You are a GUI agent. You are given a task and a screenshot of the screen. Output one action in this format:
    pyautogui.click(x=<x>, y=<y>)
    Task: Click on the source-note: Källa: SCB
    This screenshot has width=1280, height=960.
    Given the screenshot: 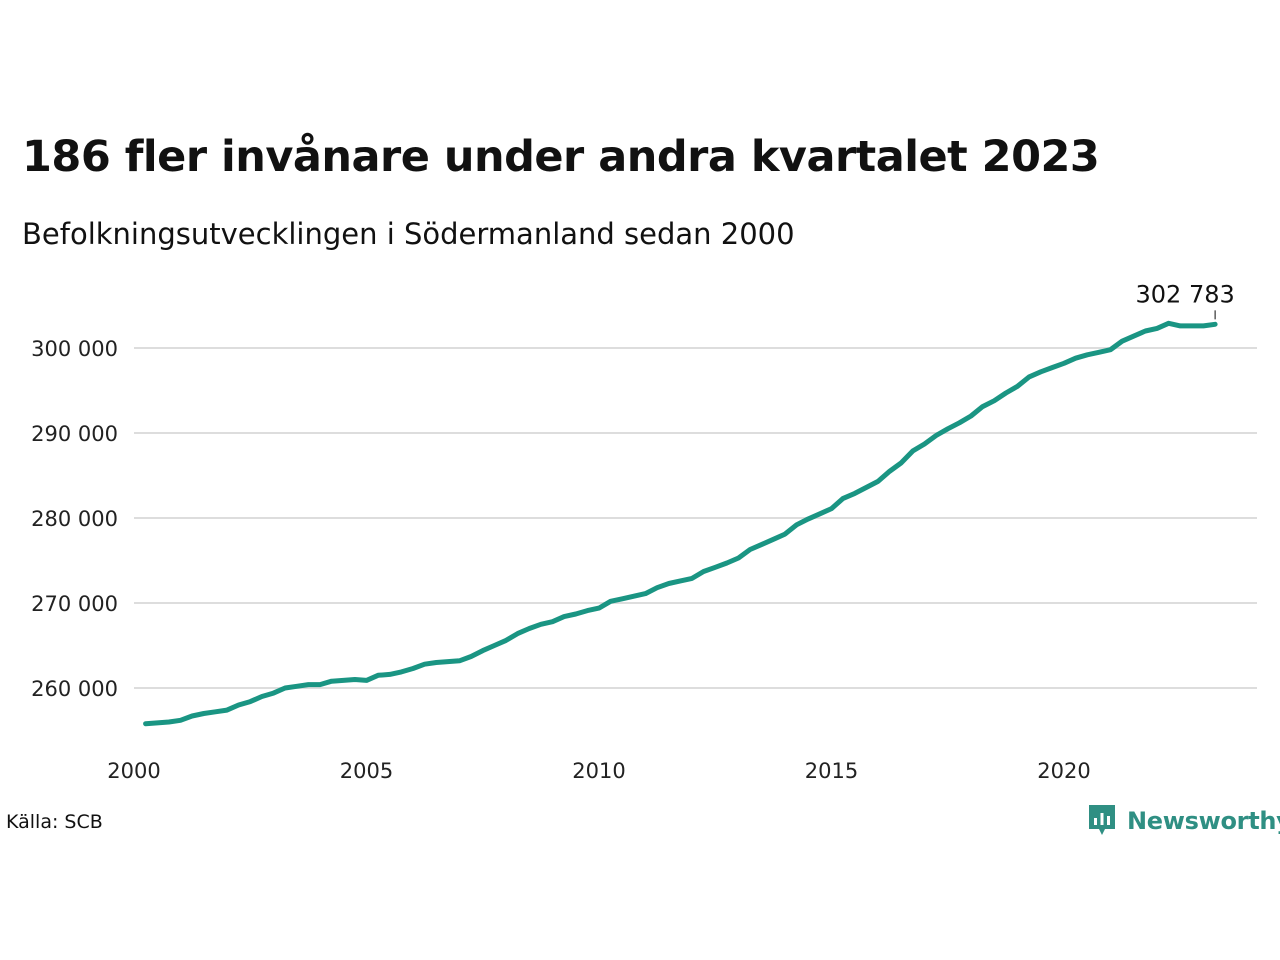 What is the action you would take?
    pyautogui.click(x=54, y=822)
    